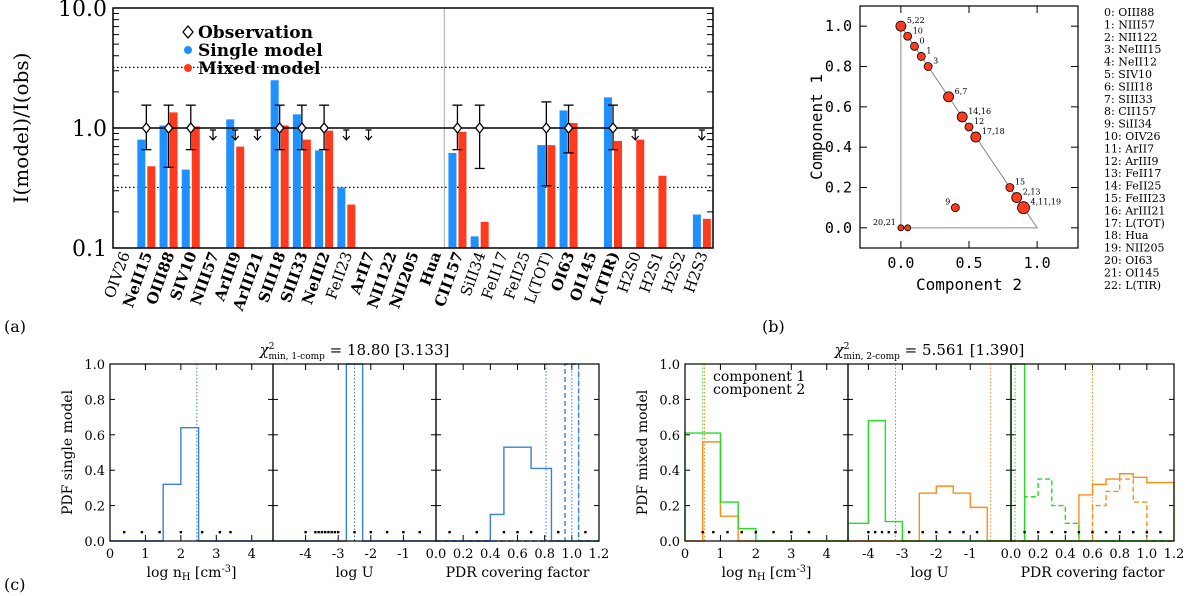 This screenshot has width=1200, height=596. Describe the element at coordinates (168, 128) in the screenshot. I see `observation-marker-OIII88` at that location.